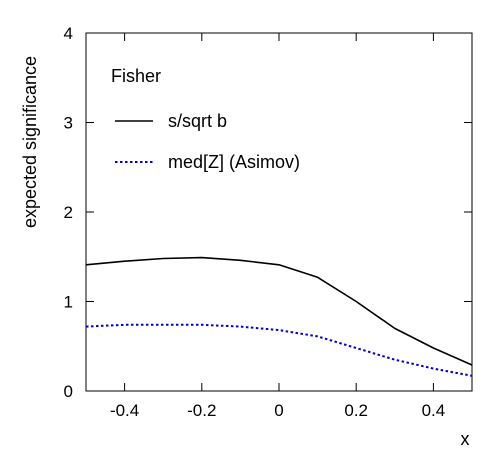  I want to click on legend-title: Fisher, so click(136, 76).